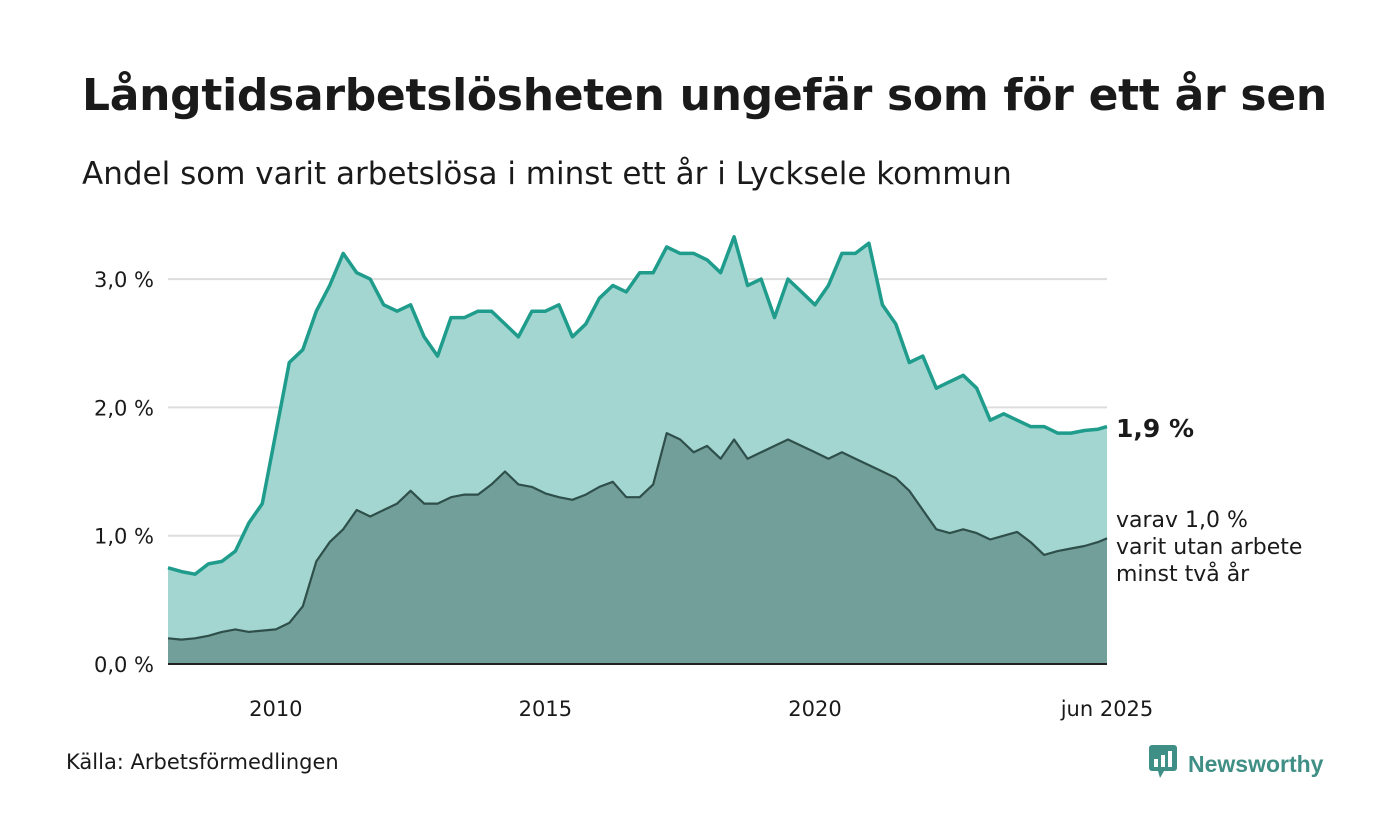  What do you see at coordinates (124, 537) in the screenshot?
I see `y-tick-label: 1,0 %` at bounding box center [124, 537].